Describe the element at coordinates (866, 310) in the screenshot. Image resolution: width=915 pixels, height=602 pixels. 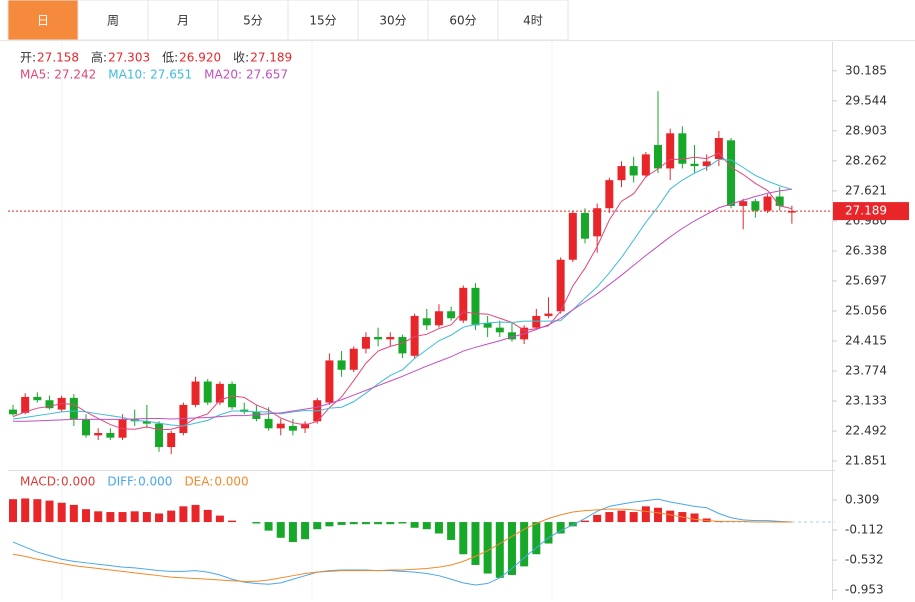
I see `y-tick-label: 25.056` at that location.